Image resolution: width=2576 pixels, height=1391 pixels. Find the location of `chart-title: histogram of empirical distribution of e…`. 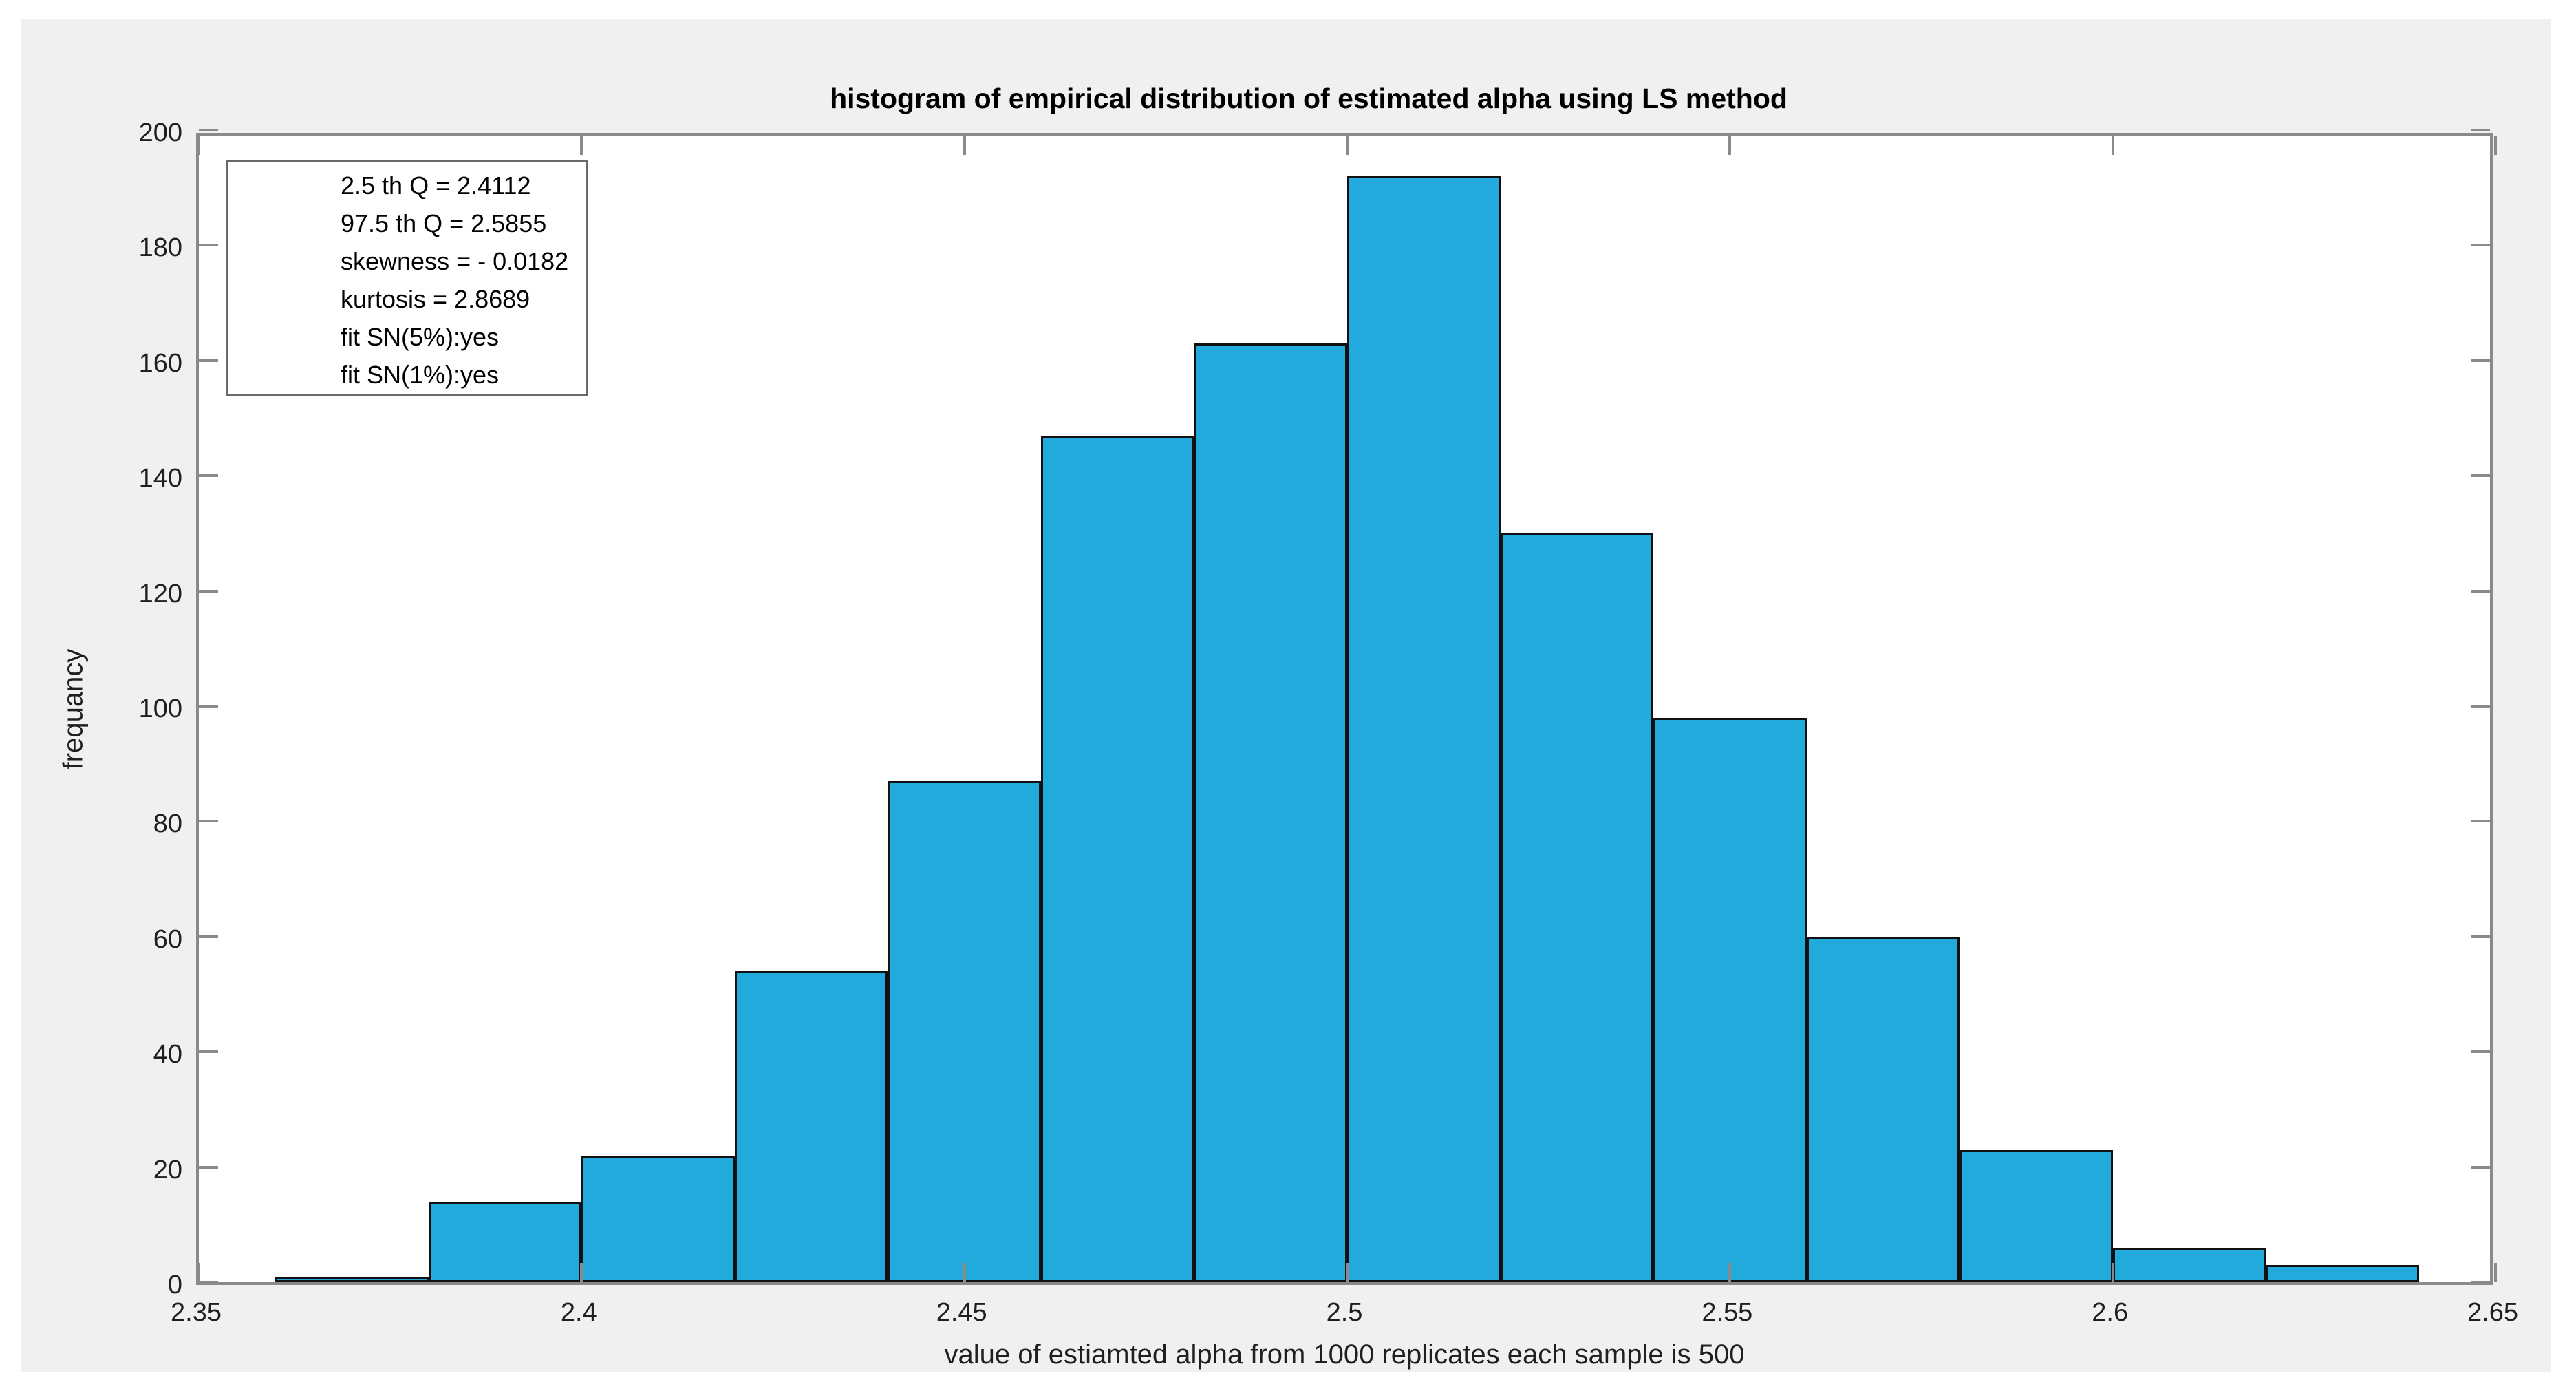

chart-title: histogram of empirical distribution of e… is located at coordinates (1309, 98).